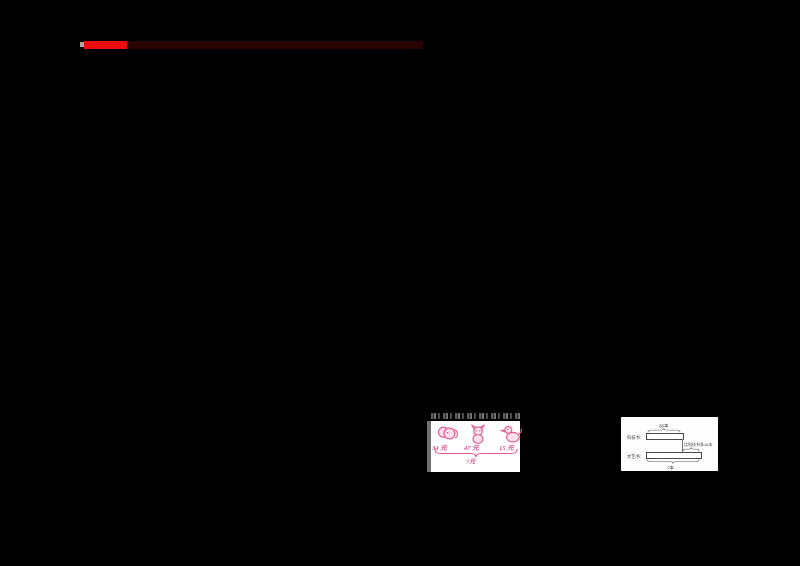 The width and height of the screenshot is (800, 566). What do you see at coordinates (447, 433) in the screenshot?
I see `toy-elephant-image` at bounding box center [447, 433].